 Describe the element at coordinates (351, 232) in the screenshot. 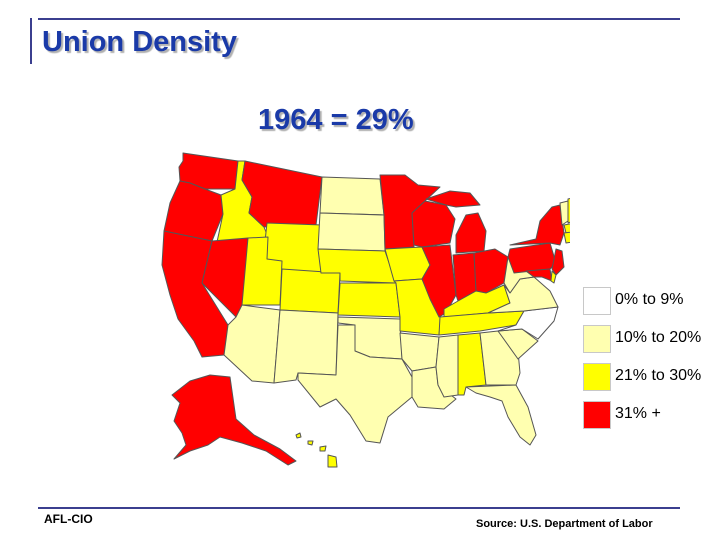

I see `state-south-dakota` at that location.